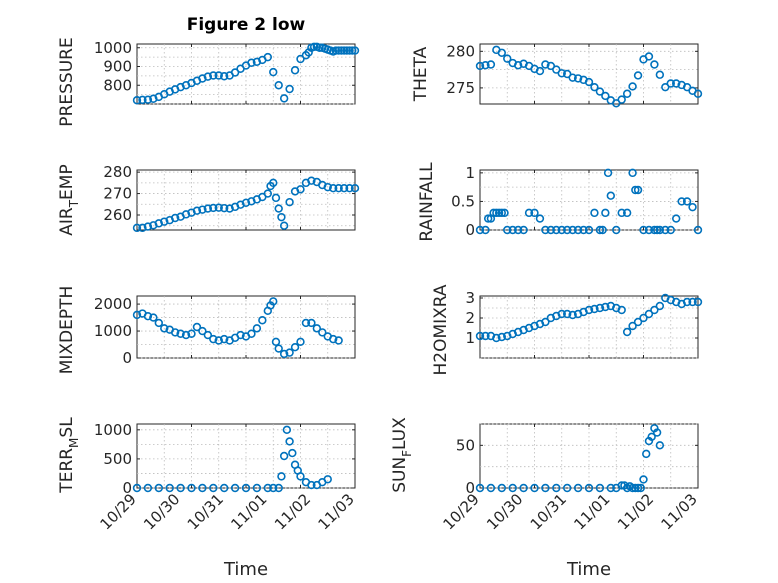 This screenshot has height=583, width=778. I want to click on ytick-label-terr_msl: 500, so click(117, 459).